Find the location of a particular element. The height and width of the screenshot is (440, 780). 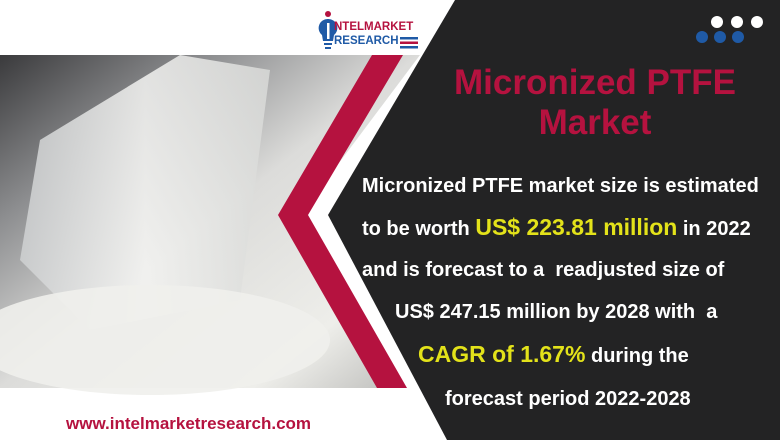

body-text: in 2022 is located at coordinates (714, 229).